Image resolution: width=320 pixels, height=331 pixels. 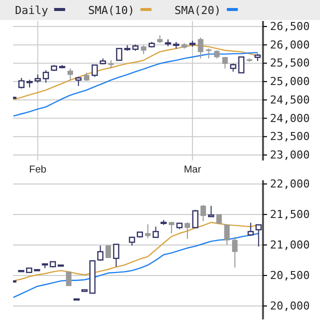 What do you see at coordinates (290, 137) in the screenshot?
I see `y-tick-label: 23,500` at bounding box center [290, 137].